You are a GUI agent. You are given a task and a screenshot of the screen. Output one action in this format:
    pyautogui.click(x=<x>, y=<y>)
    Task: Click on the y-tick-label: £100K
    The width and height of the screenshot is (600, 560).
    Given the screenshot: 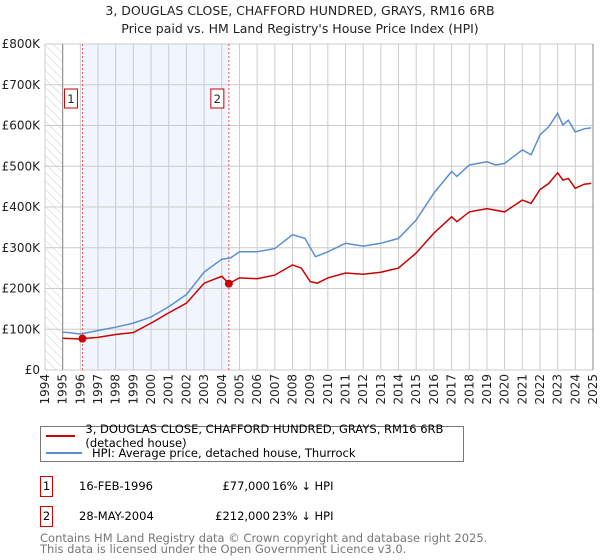 What is the action you would take?
    pyautogui.click(x=22, y=329)
    